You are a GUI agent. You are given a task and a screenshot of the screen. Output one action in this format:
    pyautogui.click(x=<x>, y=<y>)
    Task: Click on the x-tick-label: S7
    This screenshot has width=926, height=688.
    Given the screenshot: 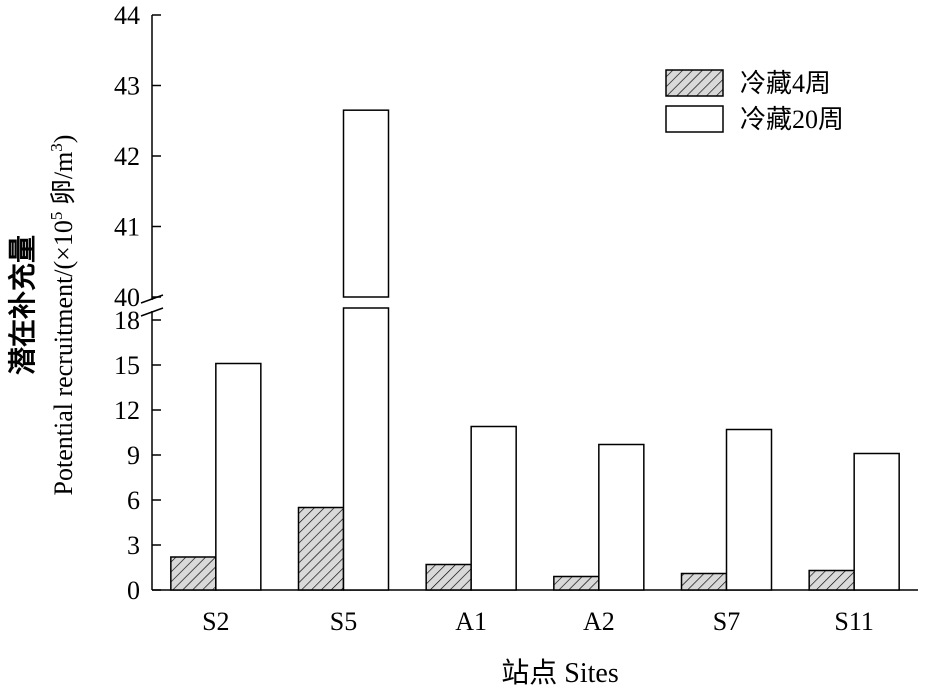 What is the action you would take?
    pyautogui.click(x=726, y=621)
    